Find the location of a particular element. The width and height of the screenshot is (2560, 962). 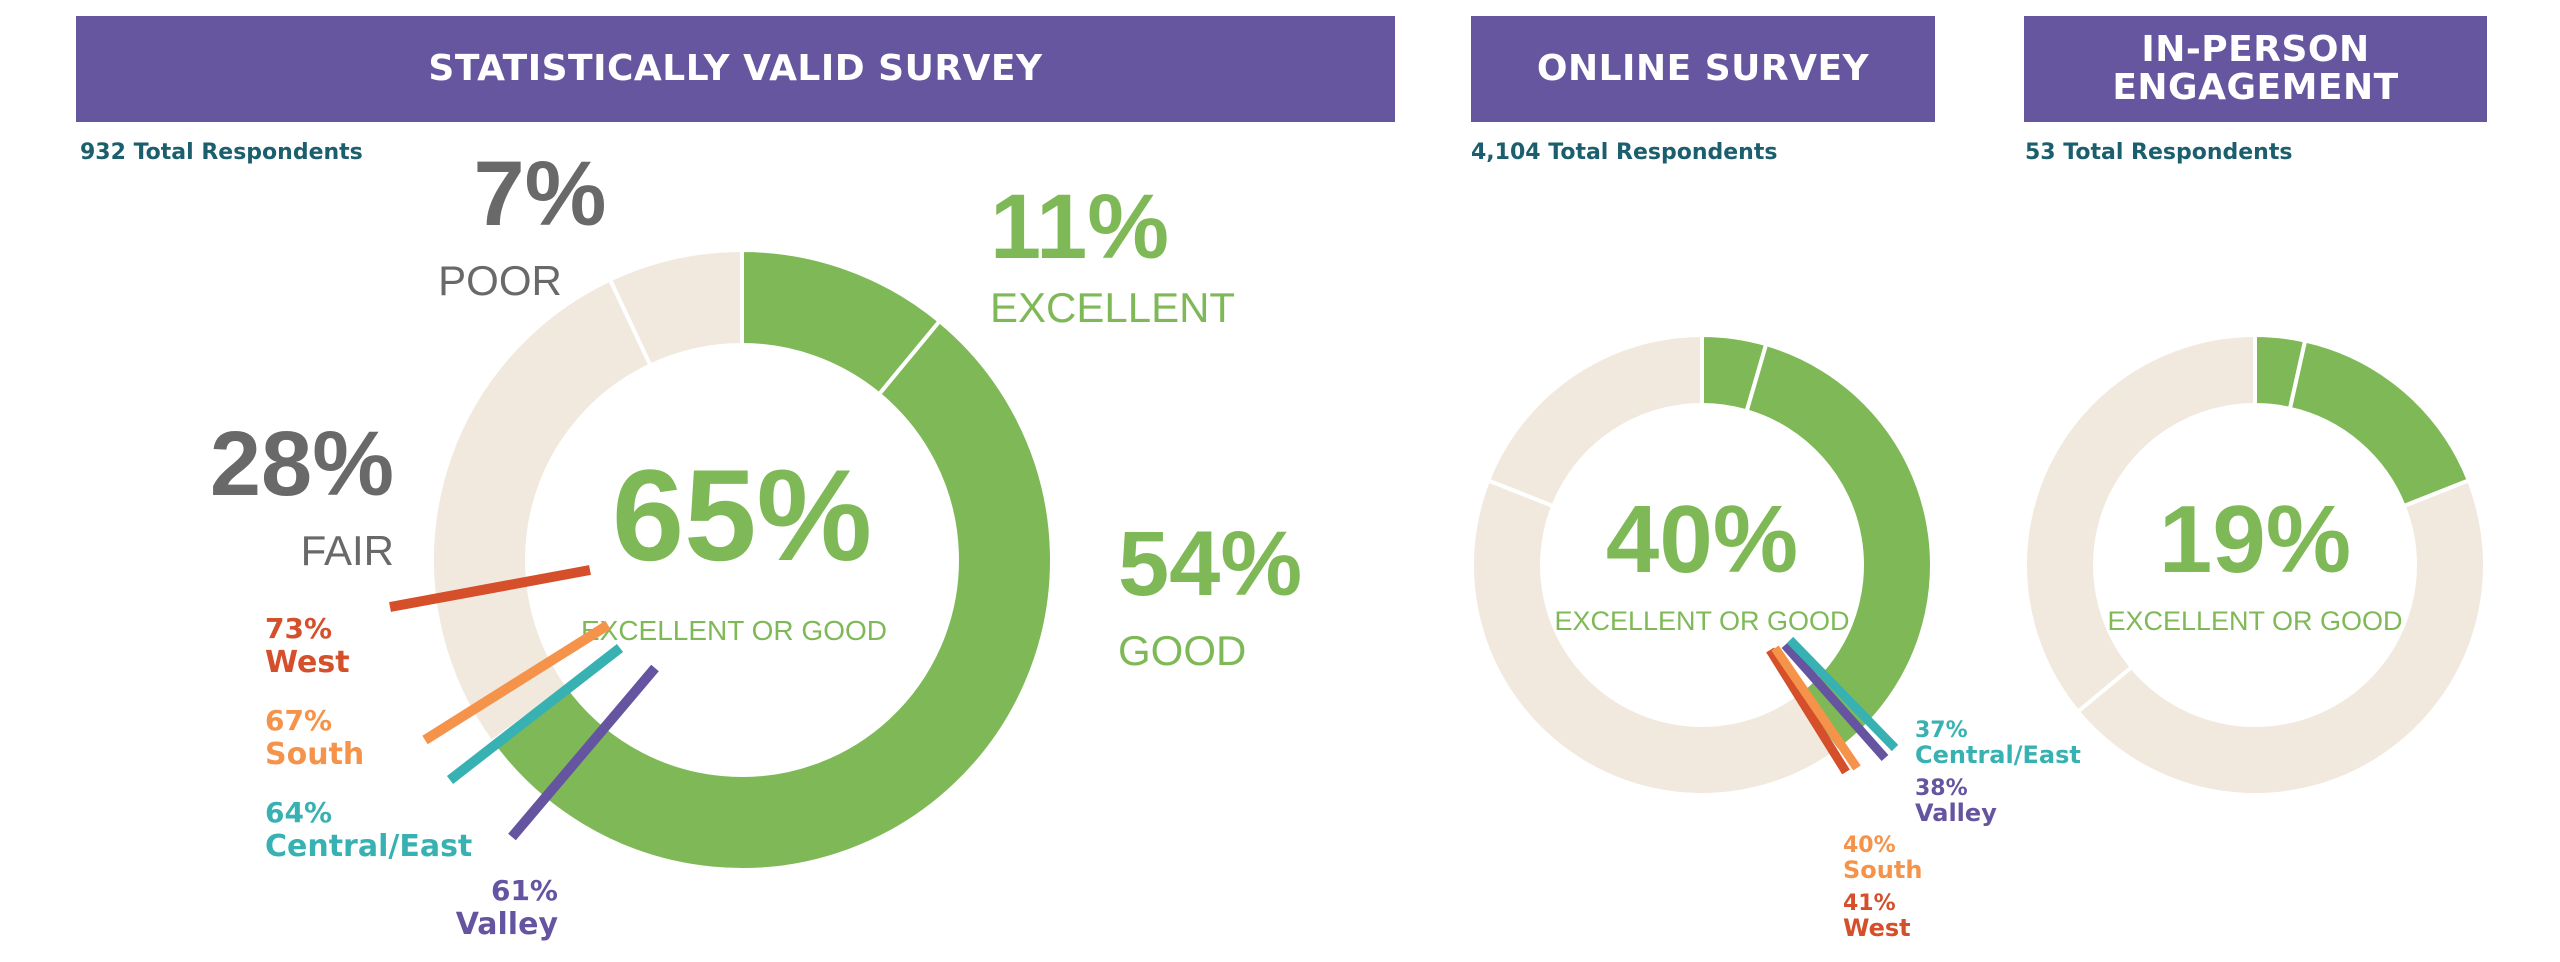

header-online-survey: ONLINE SURVEY is located at coordinates (1703, 69).